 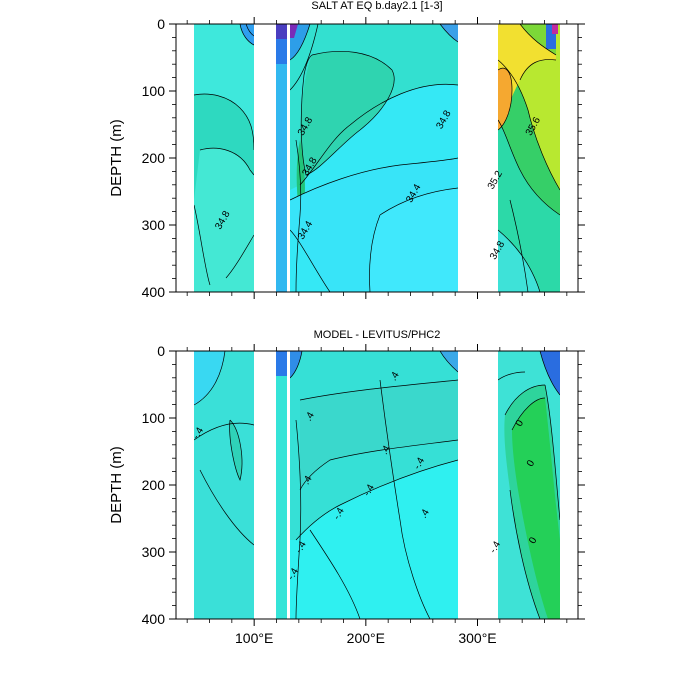 I want to click on bottom-y-tick-label: 400, so click(x=154, y=619).